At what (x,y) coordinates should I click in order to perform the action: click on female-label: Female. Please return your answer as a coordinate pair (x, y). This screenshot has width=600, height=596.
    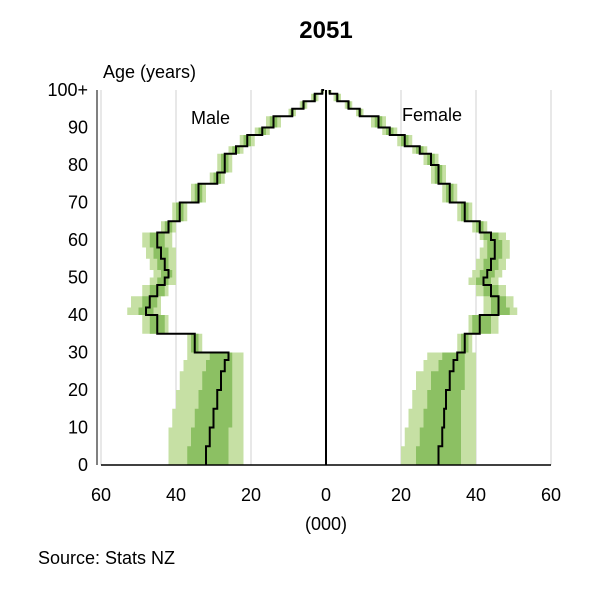
    Looking at the image, I should click on (432, 115).